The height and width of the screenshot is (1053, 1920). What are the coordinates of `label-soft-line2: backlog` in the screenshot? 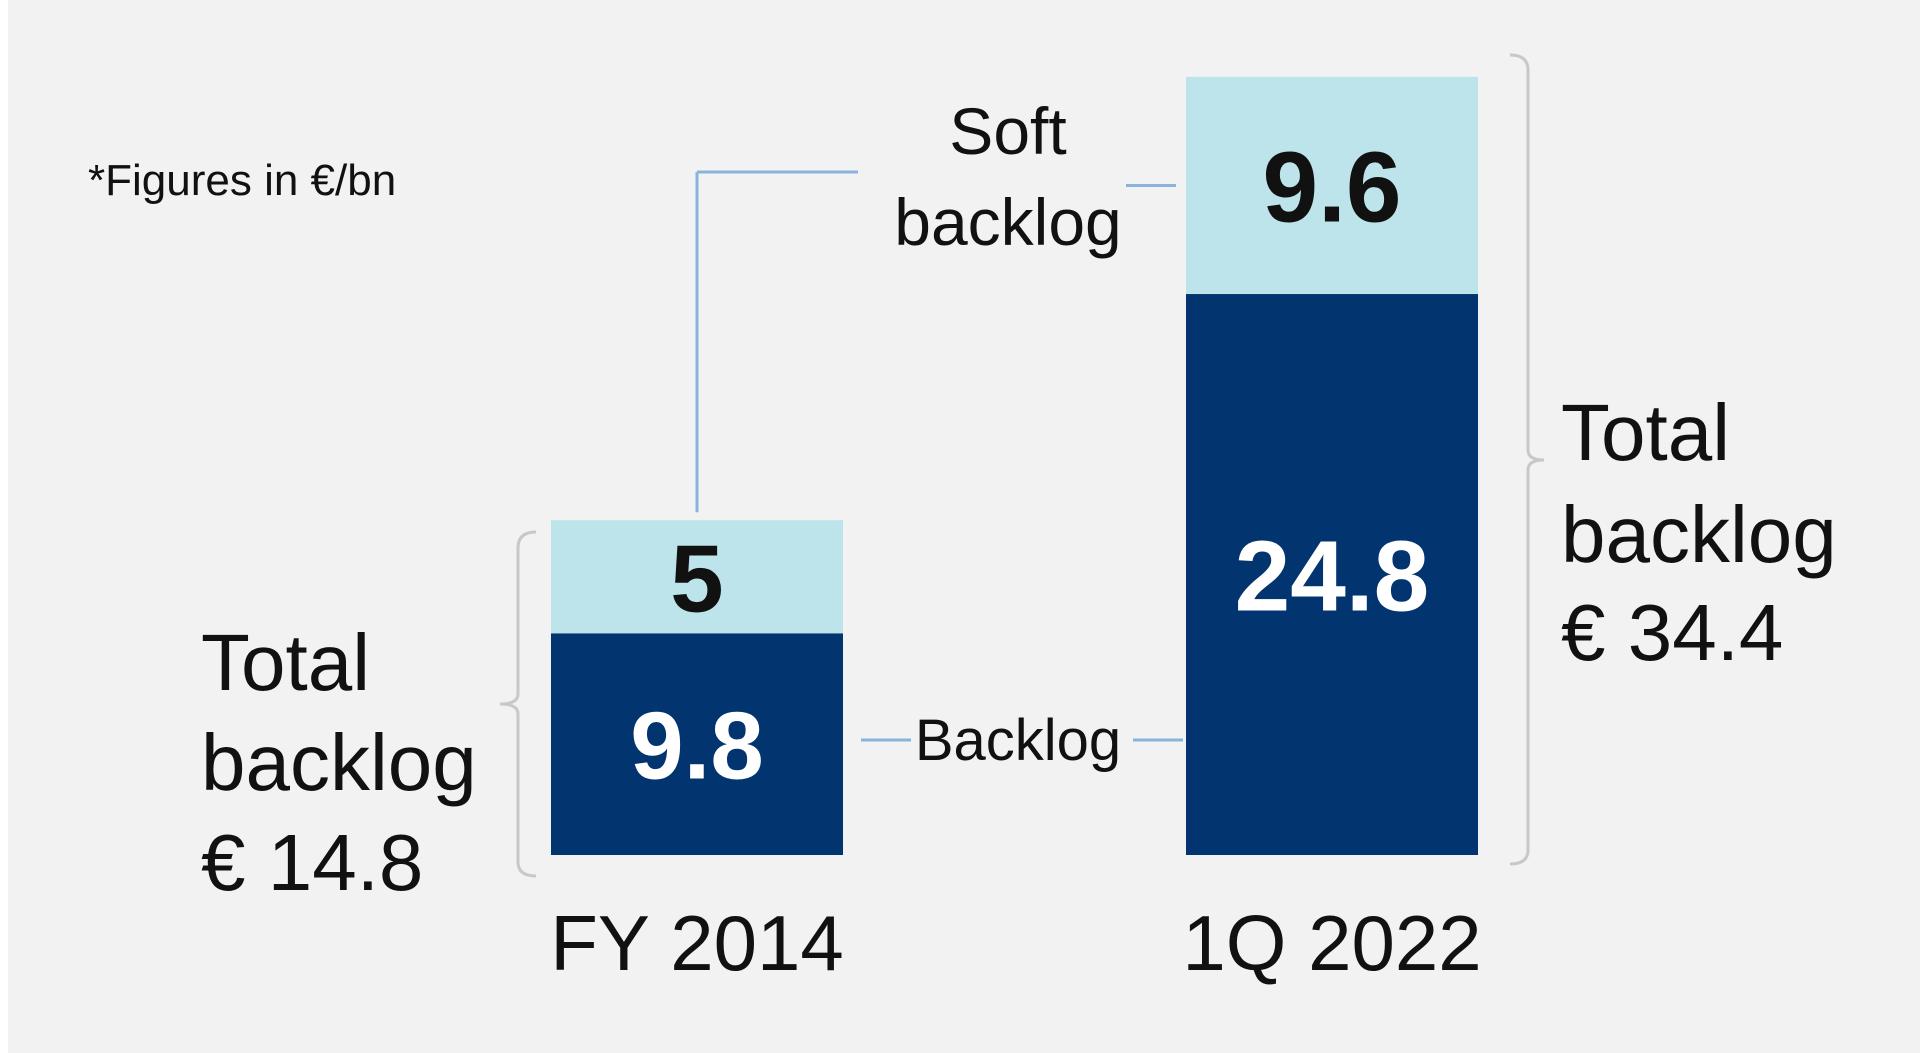 It's located at (1008, 222).